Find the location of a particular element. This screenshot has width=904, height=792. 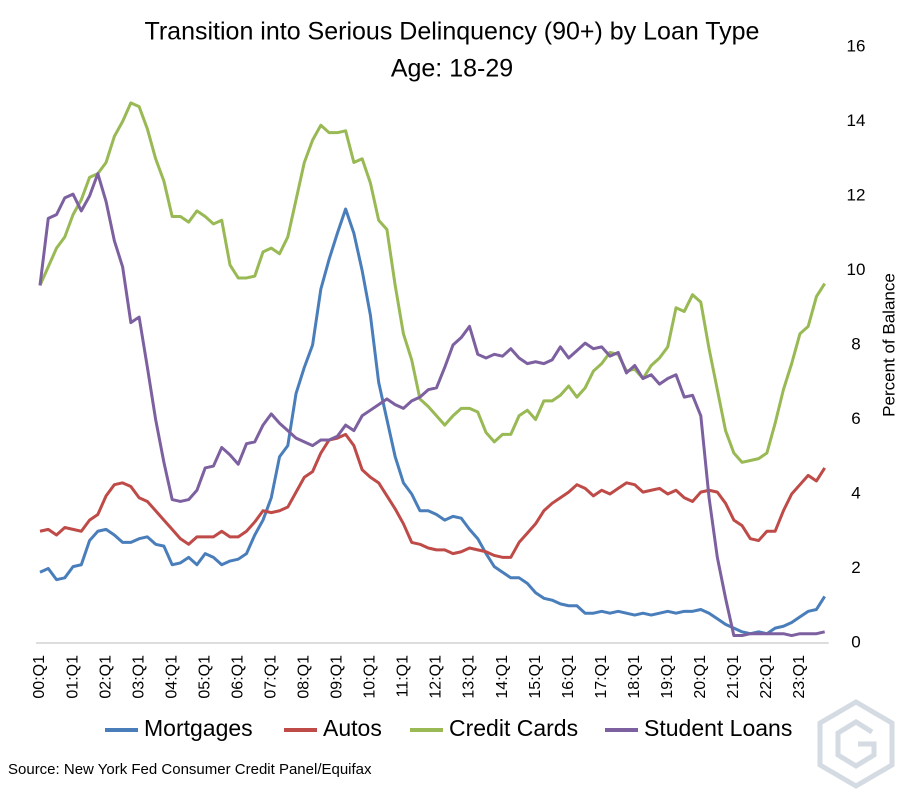

y-tick-label: 12 is located at coordinates (856, 194).